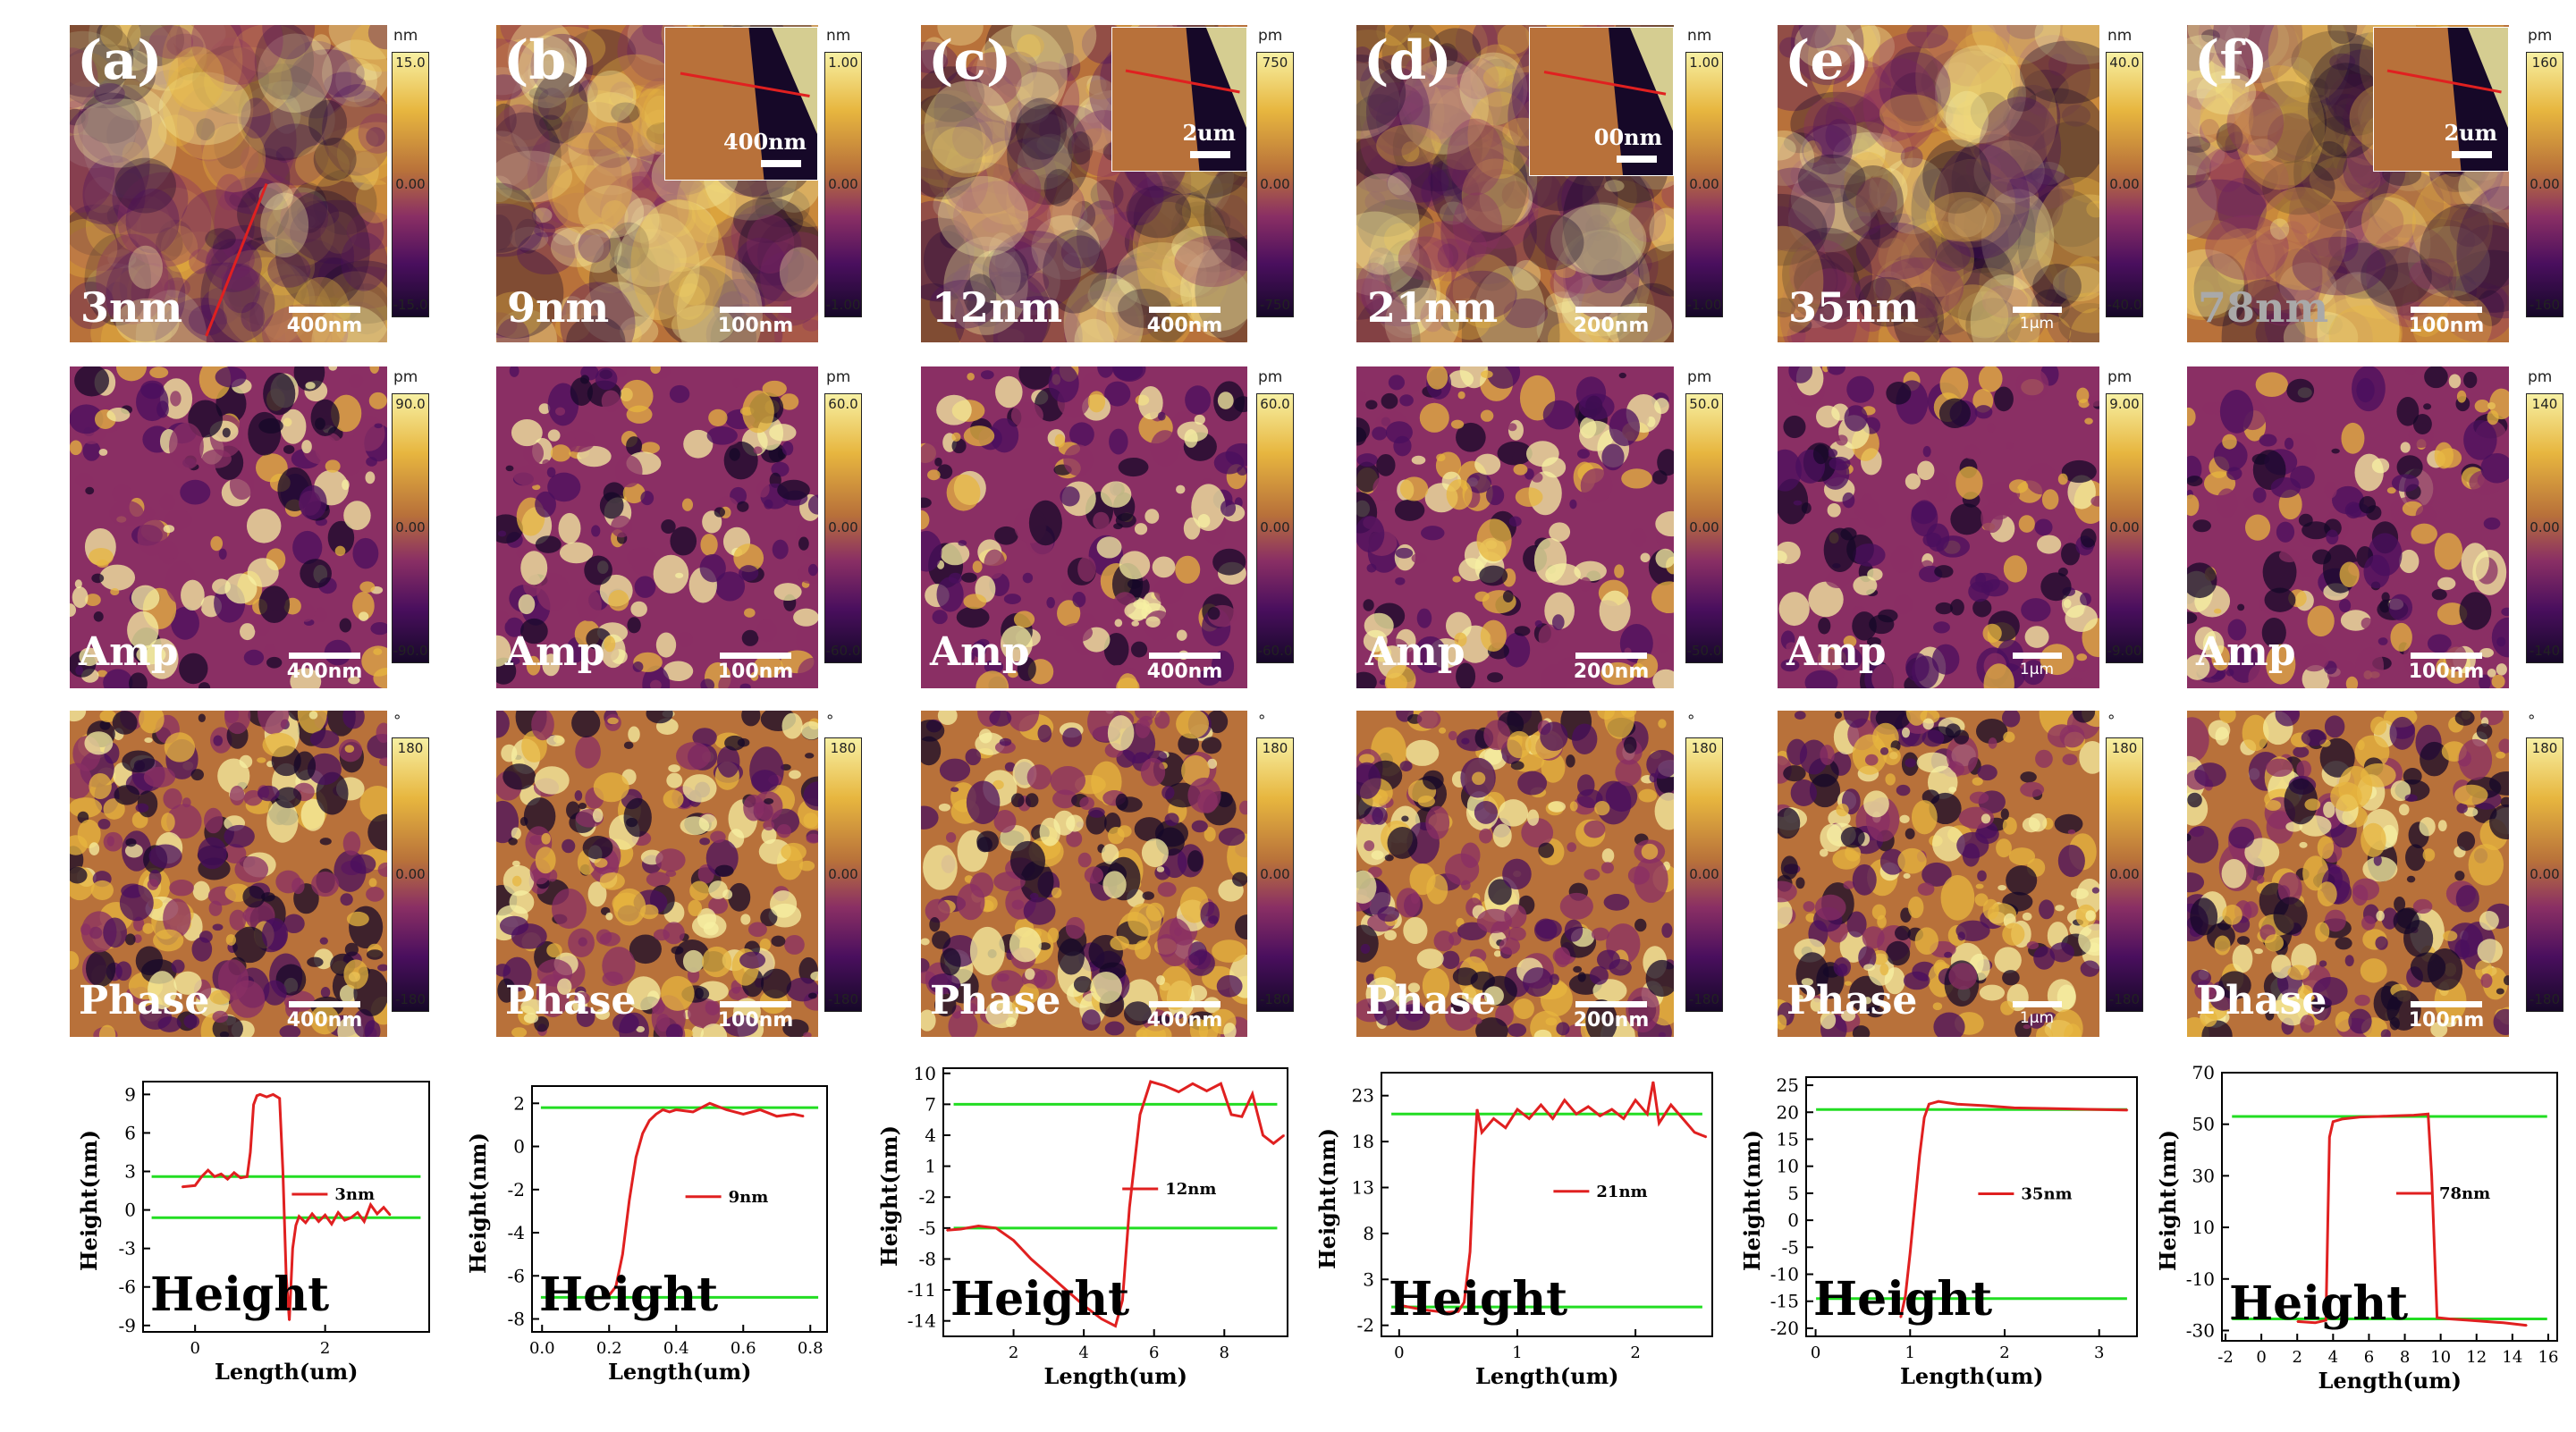 The width and height of the screenshot is (2576, 1432). Describe the element at coordinates (274, 1219) in the screenshot. I see `height-profile-plot-0: -9 -6 -3 0 3 6 9 0 2 3nm` at that location.